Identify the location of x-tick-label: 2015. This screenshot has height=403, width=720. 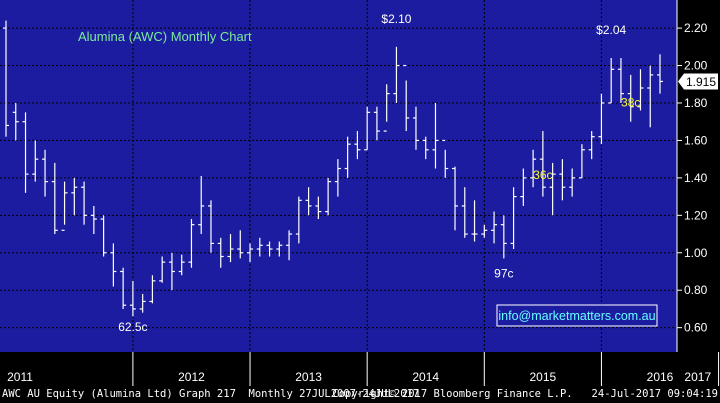
(543, 377).